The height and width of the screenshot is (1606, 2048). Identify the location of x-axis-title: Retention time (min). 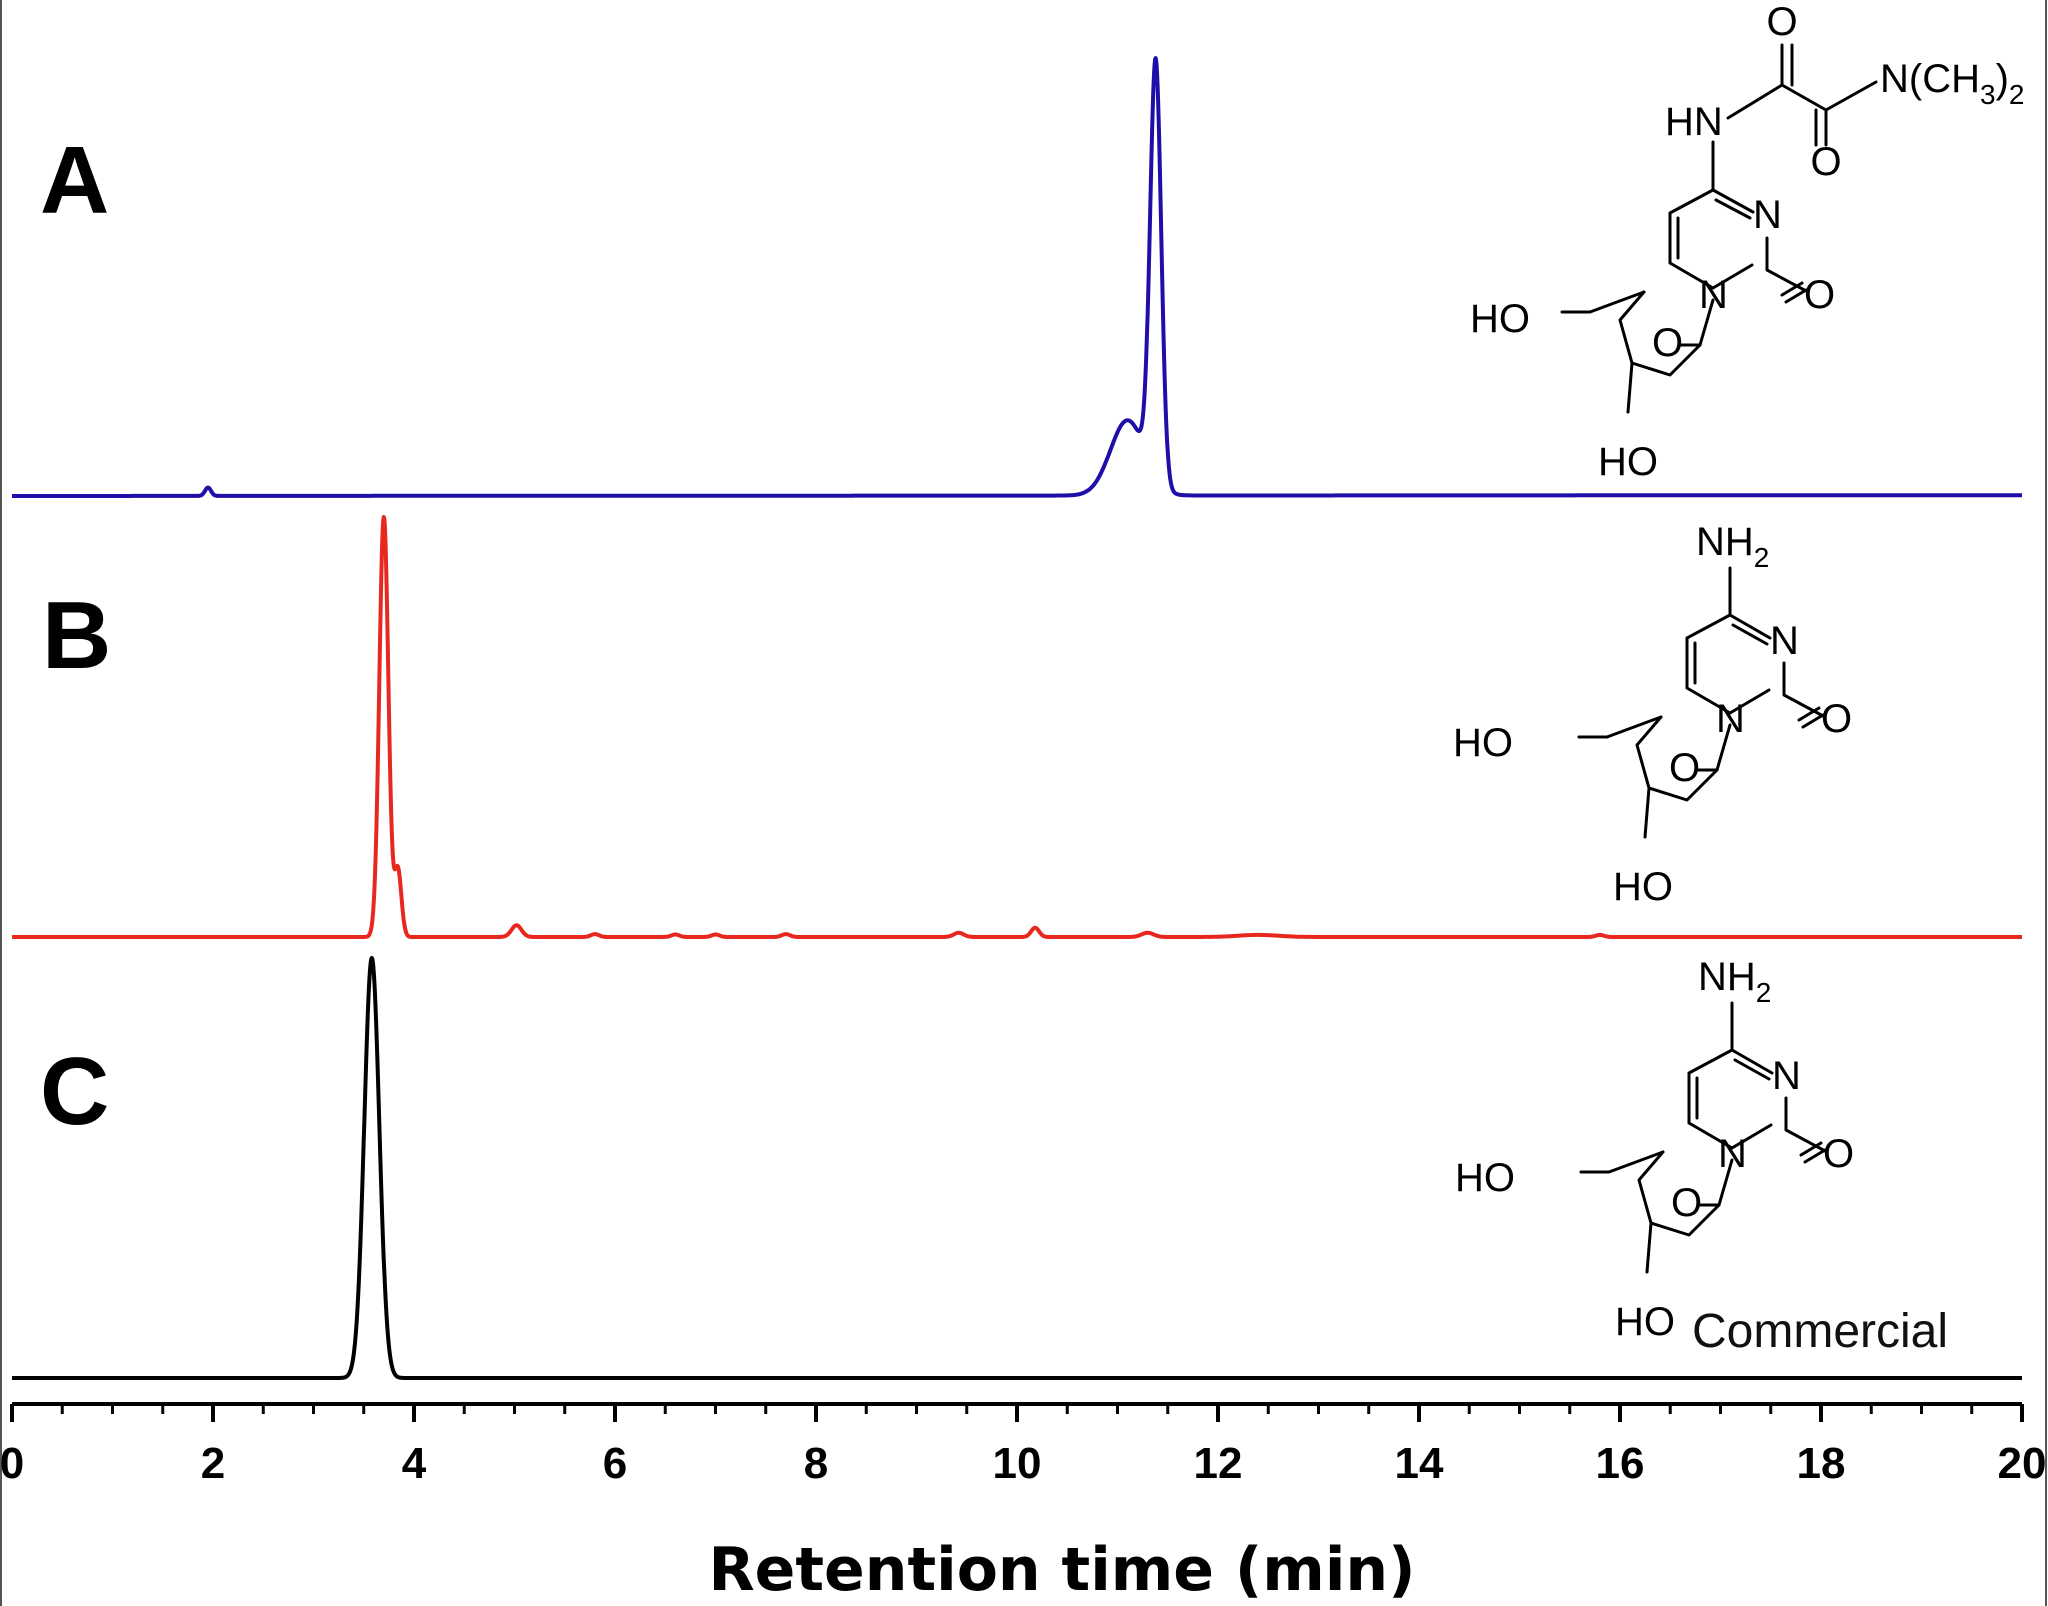
(1061, 1570).